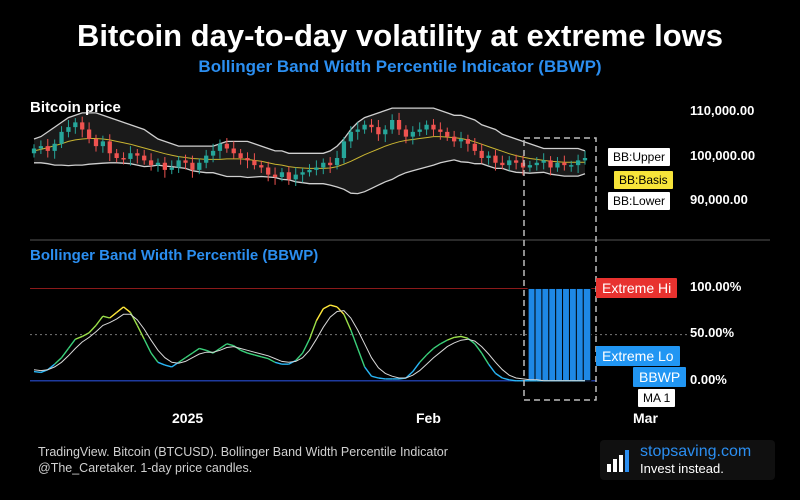 Image resolution: width=800 pixels, height=500 pixels. I want to click on brand-name: stopsaving.com, so click(696, 451).